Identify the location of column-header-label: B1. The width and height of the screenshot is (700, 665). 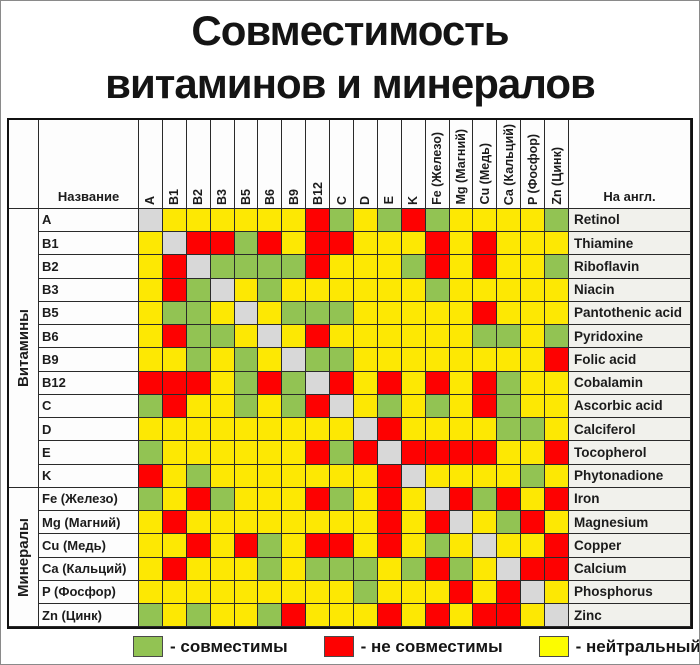
(174, 196).